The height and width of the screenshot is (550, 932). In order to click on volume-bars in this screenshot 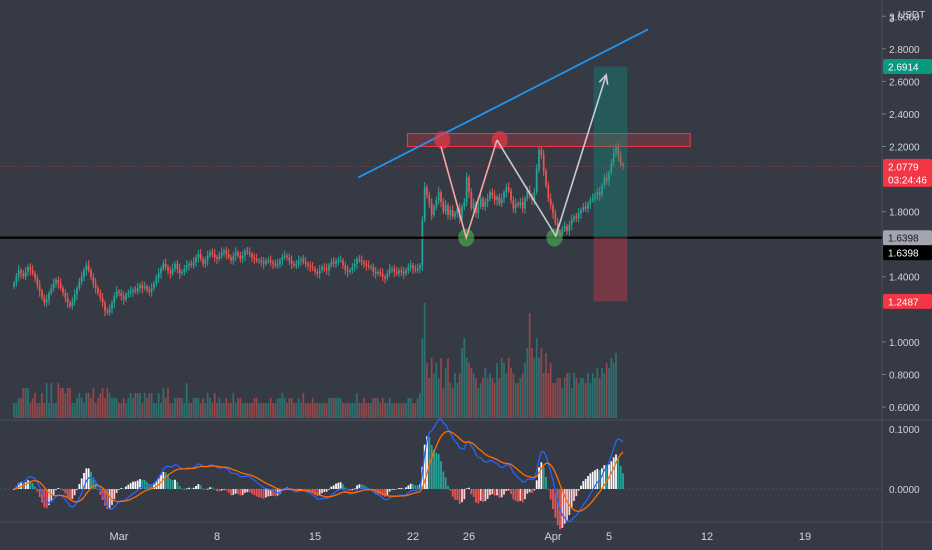, I will do `click(315, 360)`.